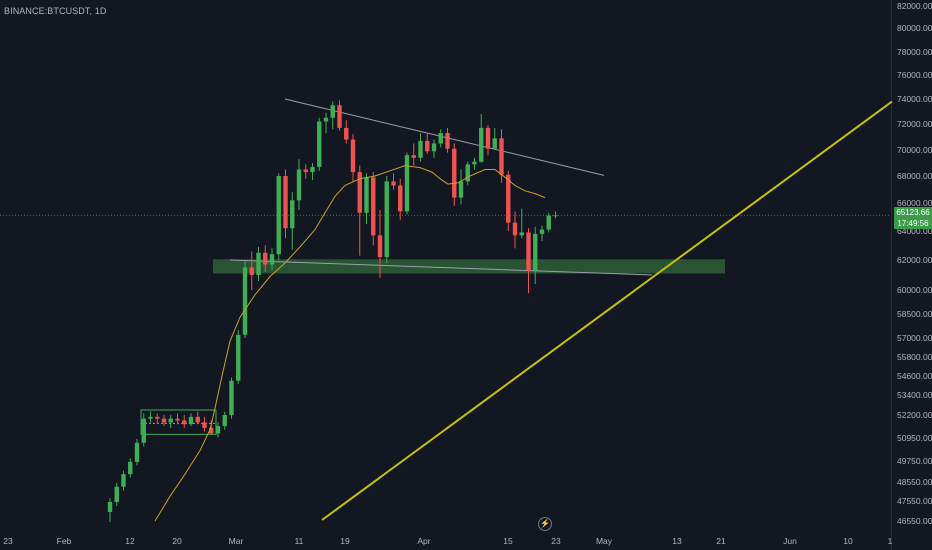 This screenshot has height=550, width=932. I want to click on time-tick-label: Apr, so click(423, 541).